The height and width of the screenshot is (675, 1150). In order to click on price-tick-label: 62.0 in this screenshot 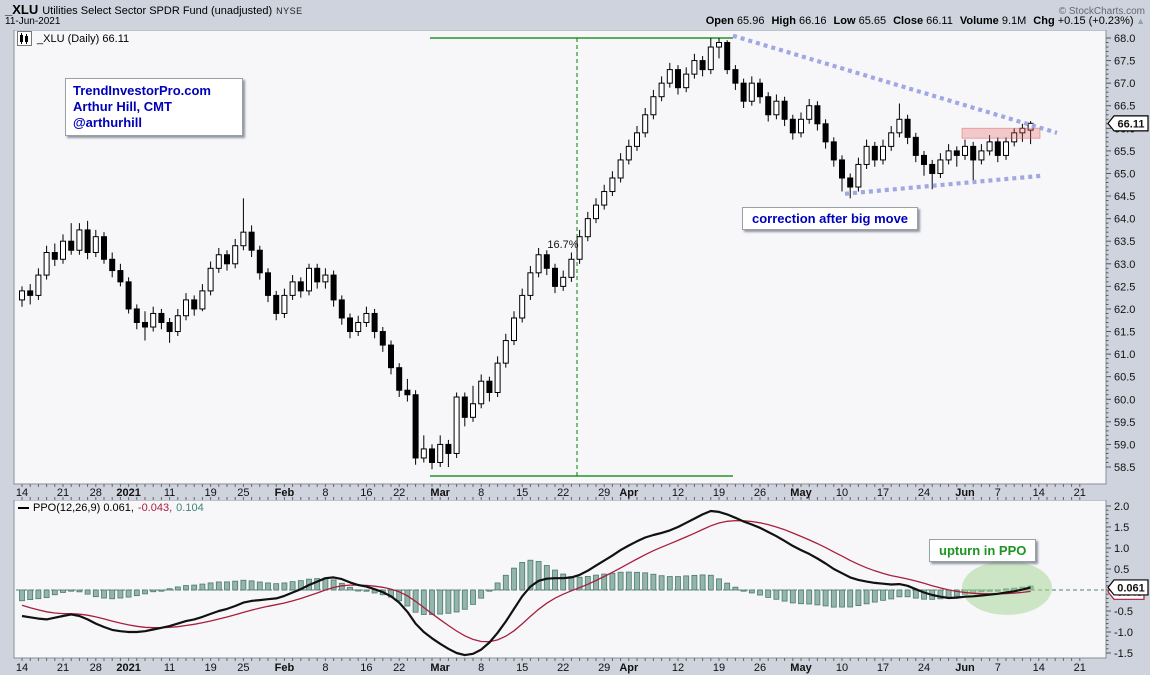, I will do `click(1124, 310)`.